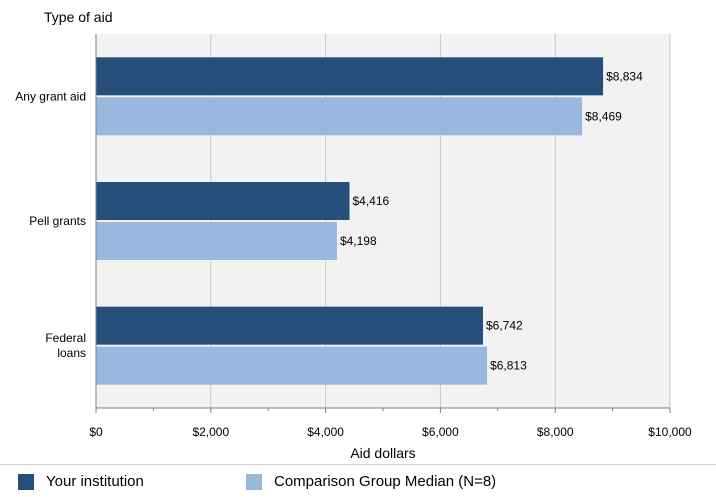  Describe the element at coordinates (670, 432) in the screenshot. I see `x-tick-label: $10,000` at that location.